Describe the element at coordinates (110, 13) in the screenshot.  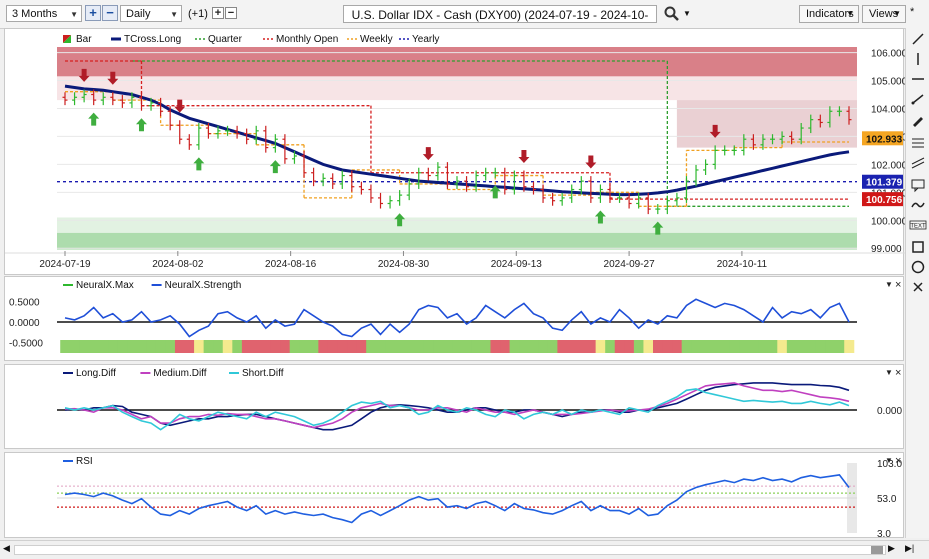
I see `zoom-out-button: −` at that location.